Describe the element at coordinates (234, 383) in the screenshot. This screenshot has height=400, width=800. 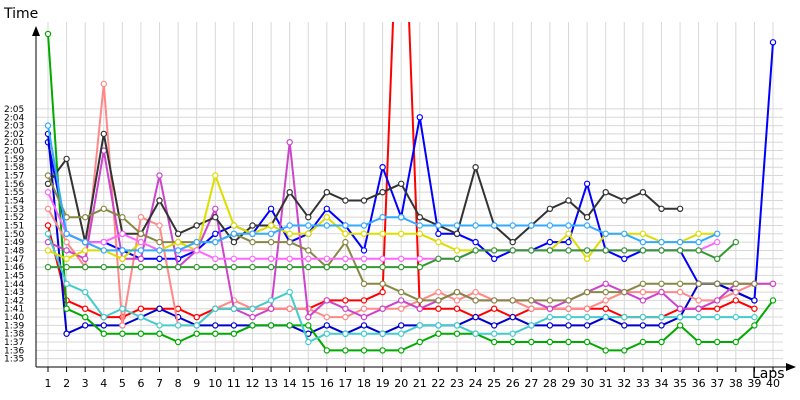
I see `x-tick-label: 11` at that location.